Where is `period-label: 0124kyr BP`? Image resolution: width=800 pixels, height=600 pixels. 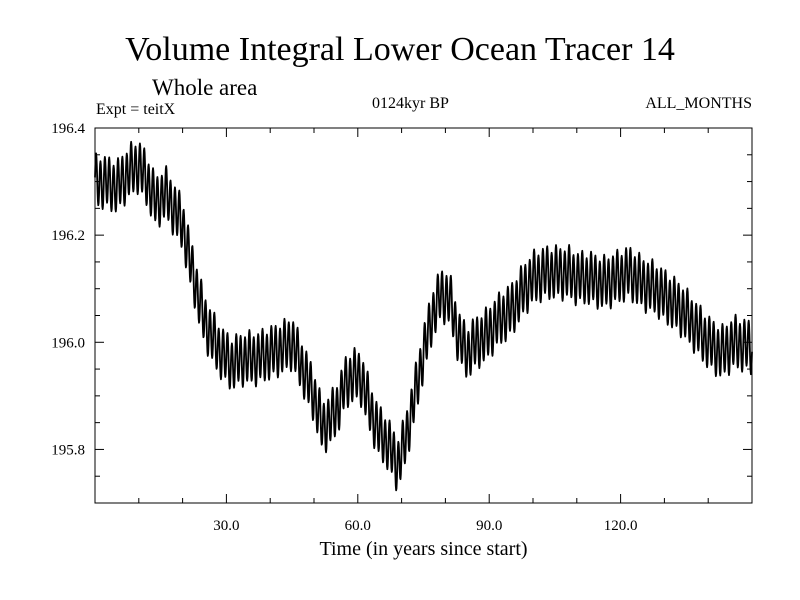
period-label: 0124kyr BP is located at coordinates (410, 103).